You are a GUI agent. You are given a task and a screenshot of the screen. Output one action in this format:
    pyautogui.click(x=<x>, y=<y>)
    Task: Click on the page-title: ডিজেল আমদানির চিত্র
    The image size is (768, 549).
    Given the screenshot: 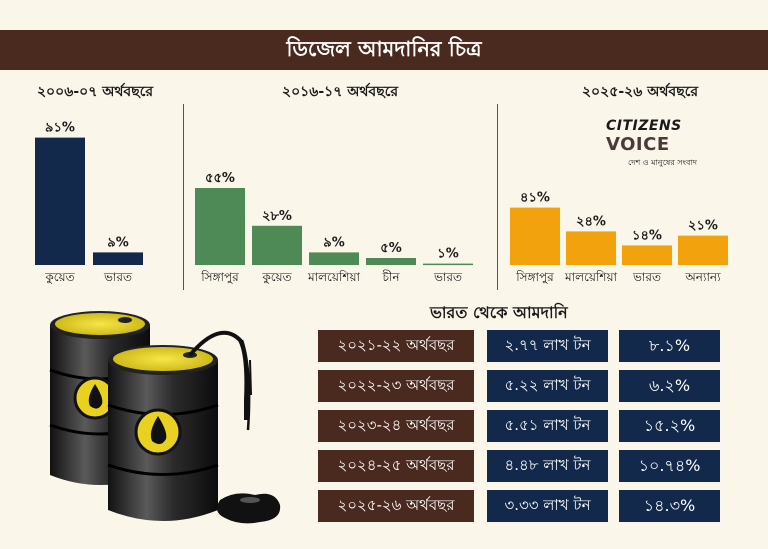 What is the action you would take?
    pyautogui.click(x=384, y=50)
    